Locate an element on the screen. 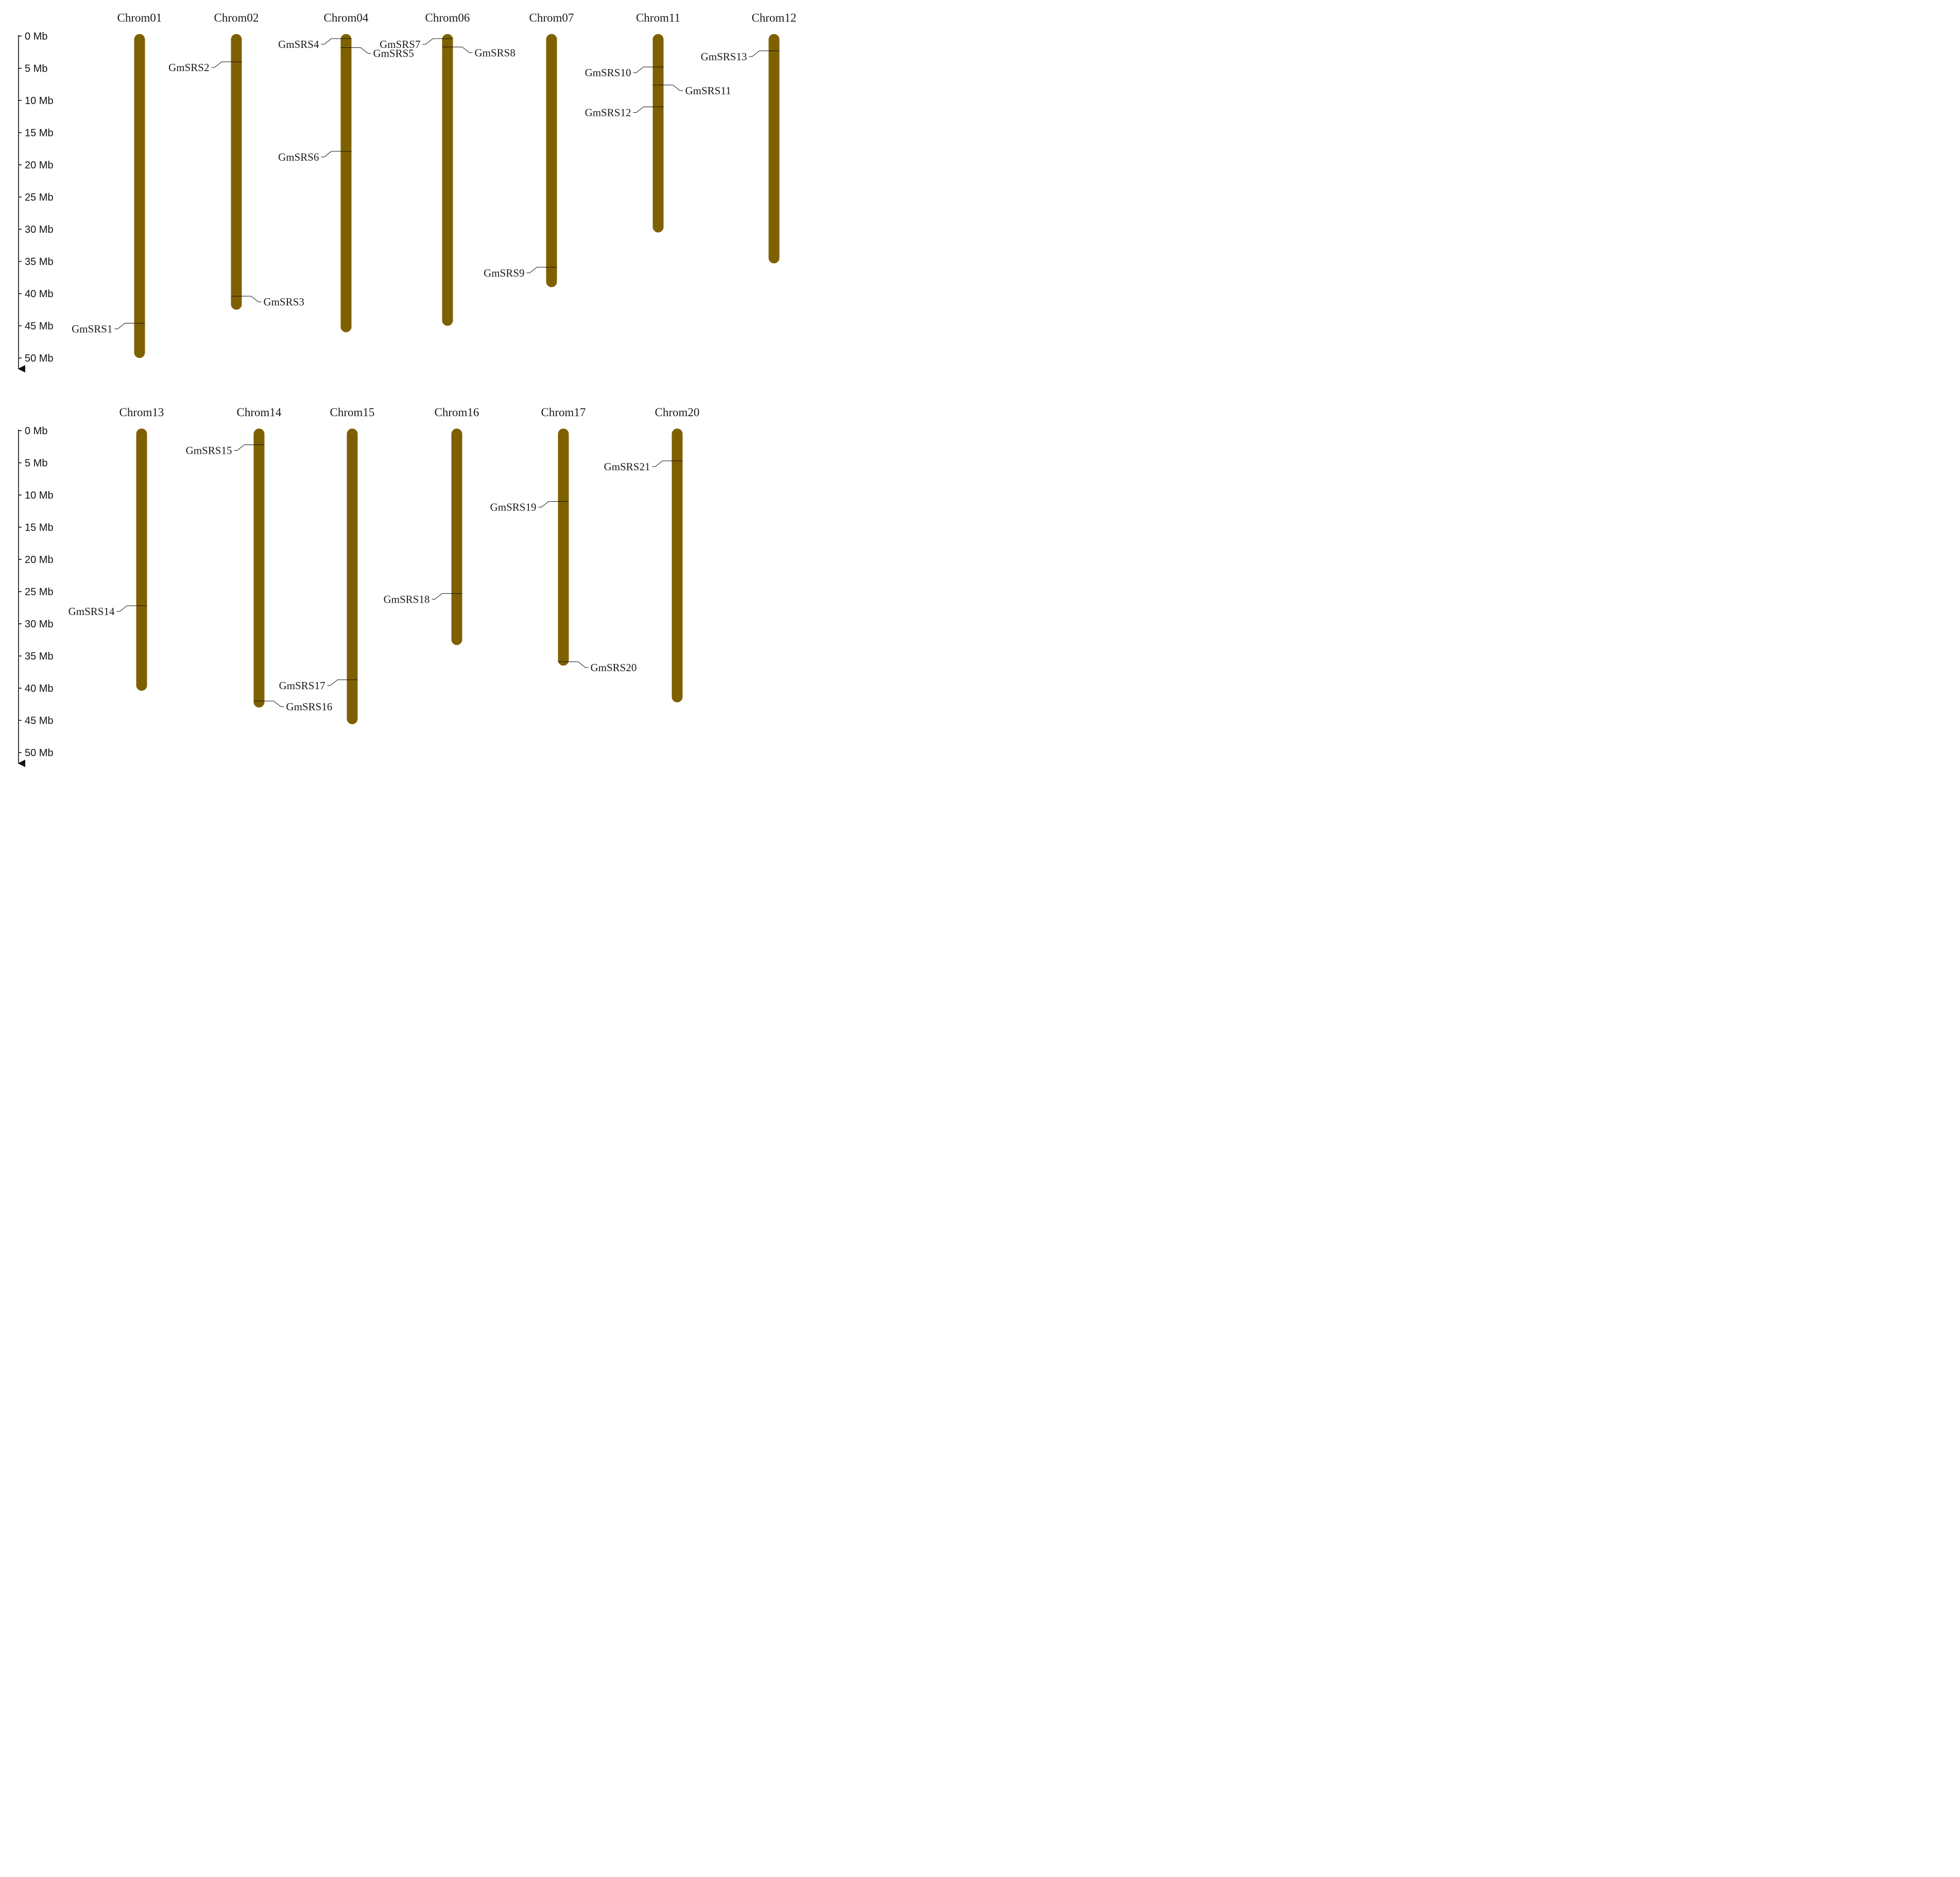 This screenshot has height=1877, width=1960. gene-marker-gmsrs9: GmSRS9 is located at coordinates (520, 273).